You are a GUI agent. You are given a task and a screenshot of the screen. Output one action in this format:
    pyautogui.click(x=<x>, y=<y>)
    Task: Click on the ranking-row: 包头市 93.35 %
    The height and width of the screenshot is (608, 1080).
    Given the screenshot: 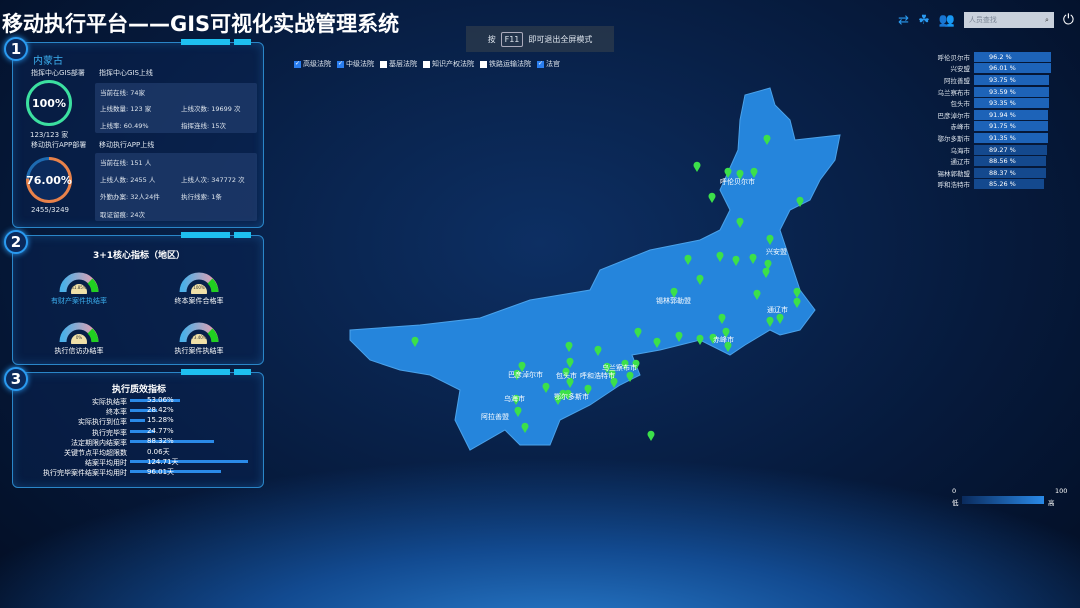 What is the action you would take?
    pyautogui.click(x=990, y=103)
    